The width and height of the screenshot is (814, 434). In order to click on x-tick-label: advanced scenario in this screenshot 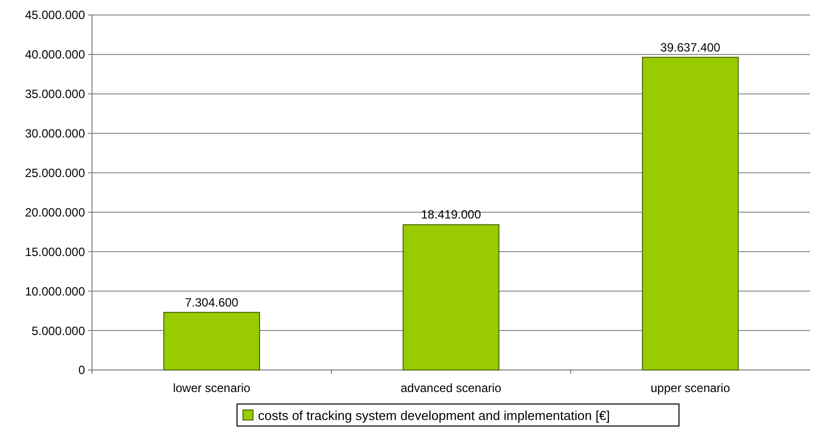, I will do `click(451, 388)`.